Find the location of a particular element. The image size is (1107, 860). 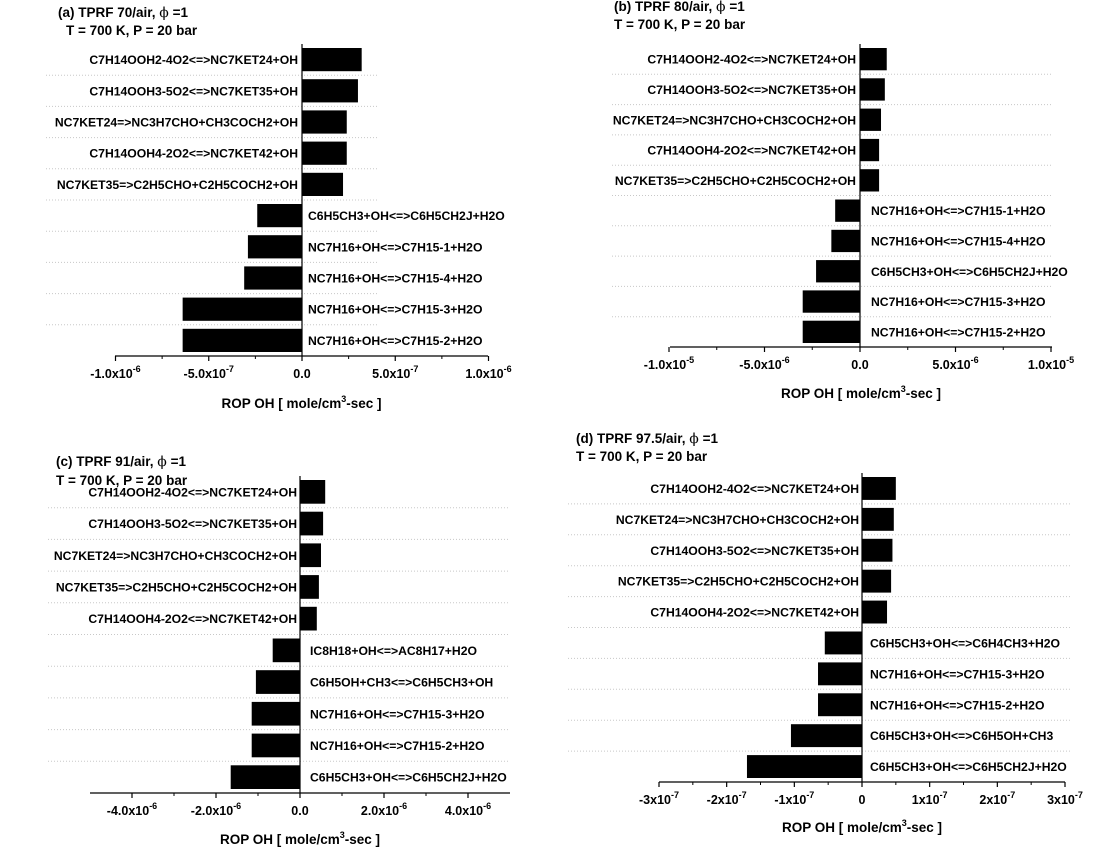

tick-exponent: -5 is located at coordinates (690, 360).